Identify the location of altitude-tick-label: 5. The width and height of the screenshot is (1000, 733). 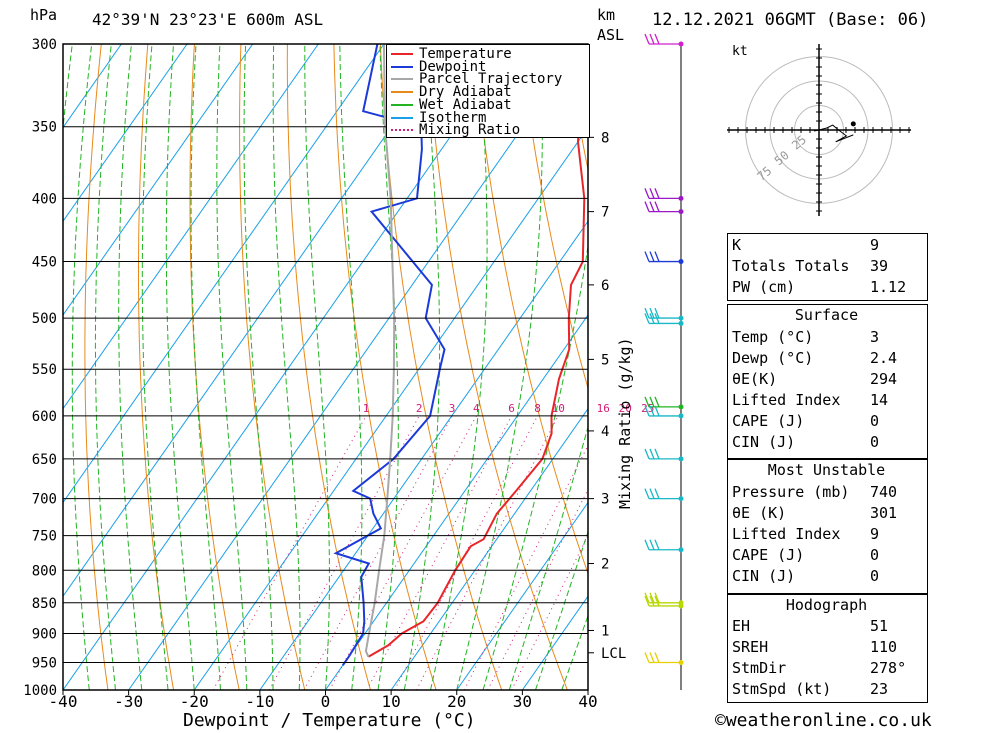
(605, 360).